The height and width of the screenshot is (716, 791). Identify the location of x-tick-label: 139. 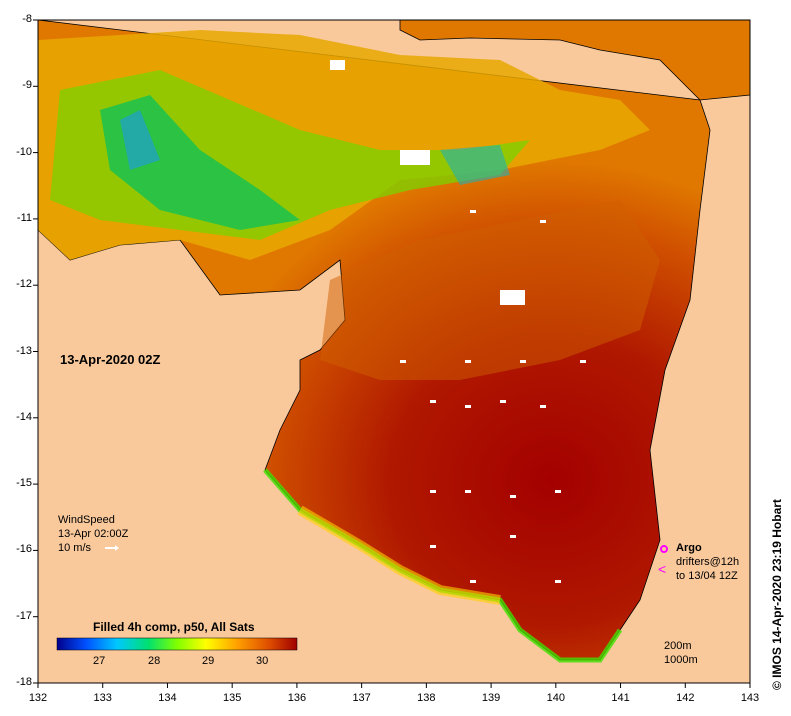
(491, 698).